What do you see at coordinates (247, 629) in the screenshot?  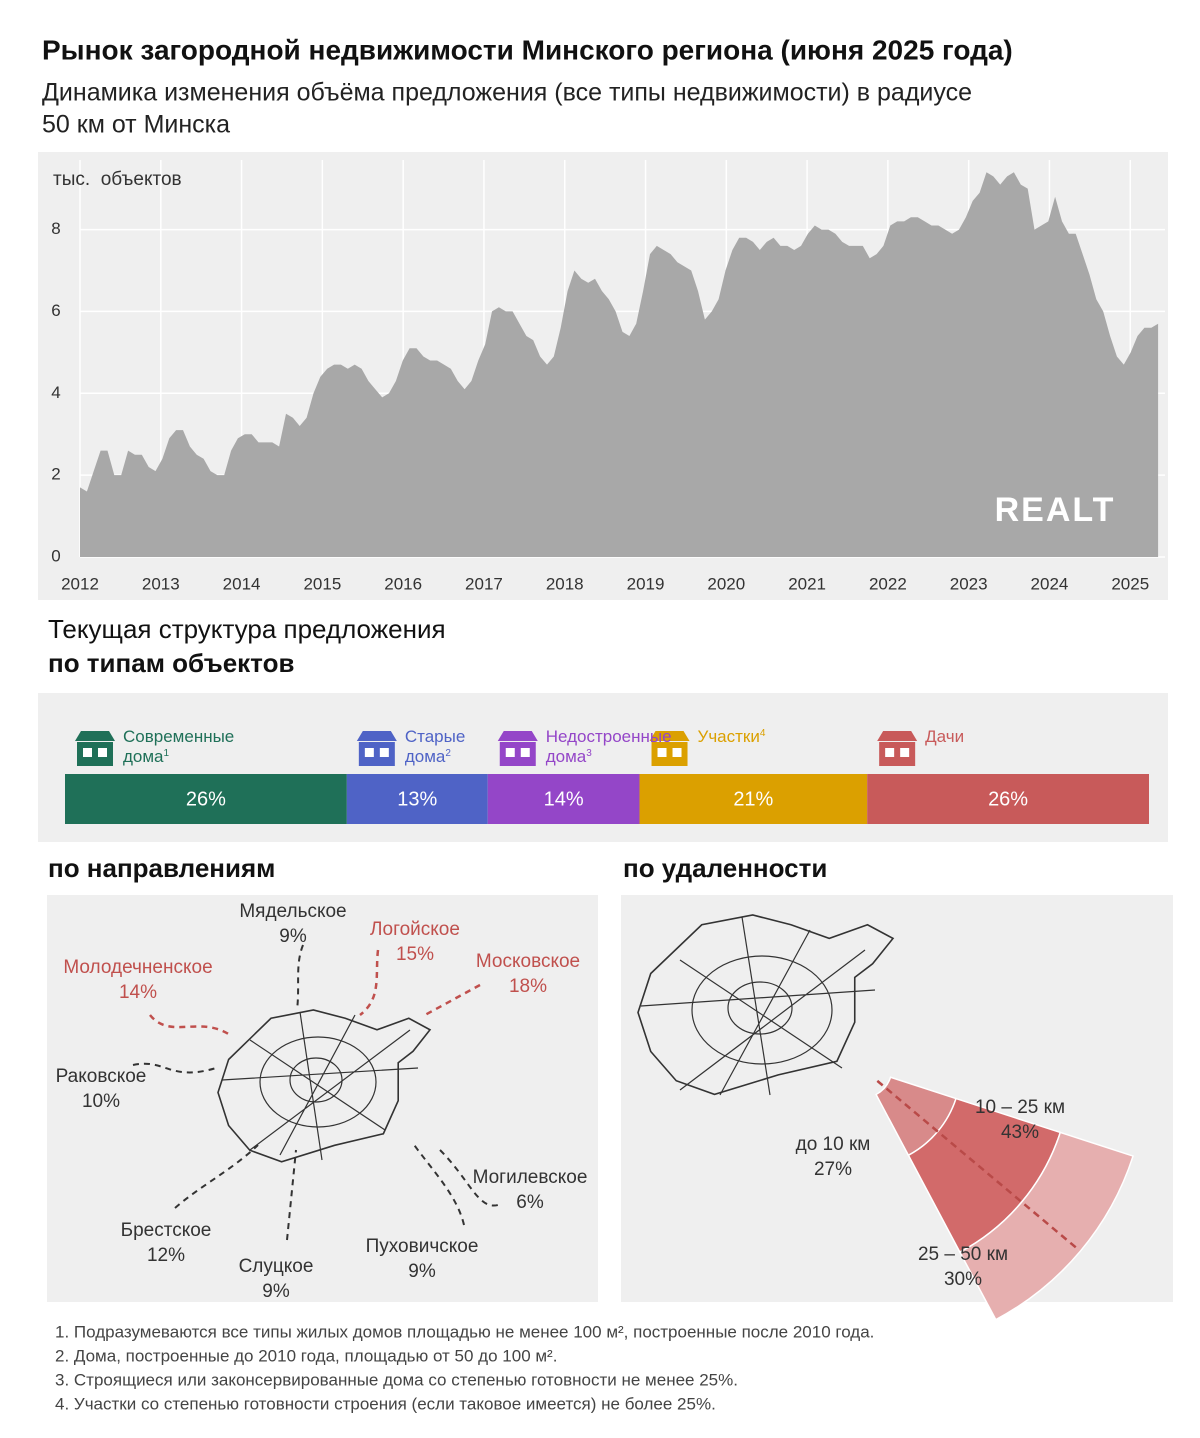 I see `section-title: Текущая структура предложения` at bounding box center [247, 629].